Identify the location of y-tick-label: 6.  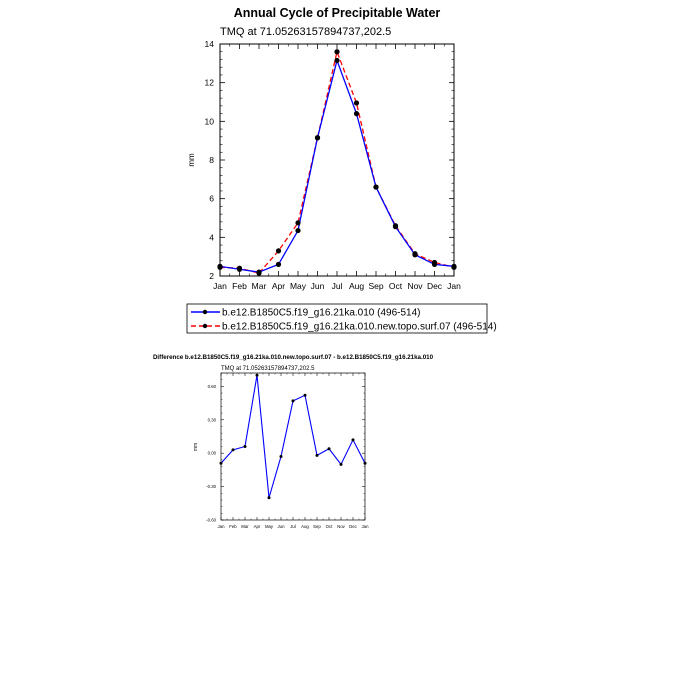
(211, 199).